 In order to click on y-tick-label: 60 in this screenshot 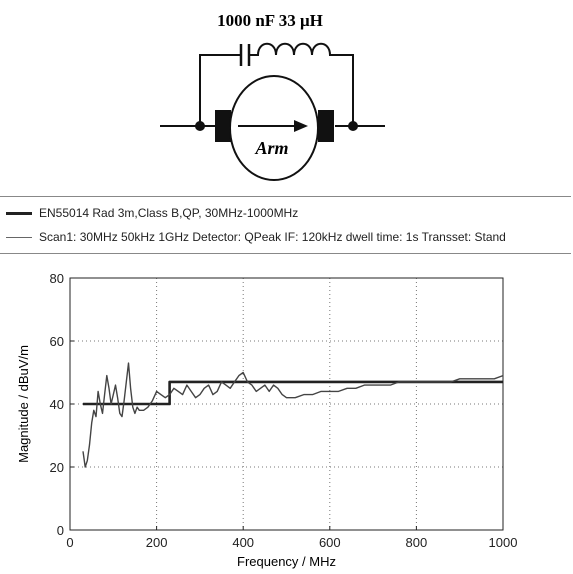, I will do `click(57, 341)`.